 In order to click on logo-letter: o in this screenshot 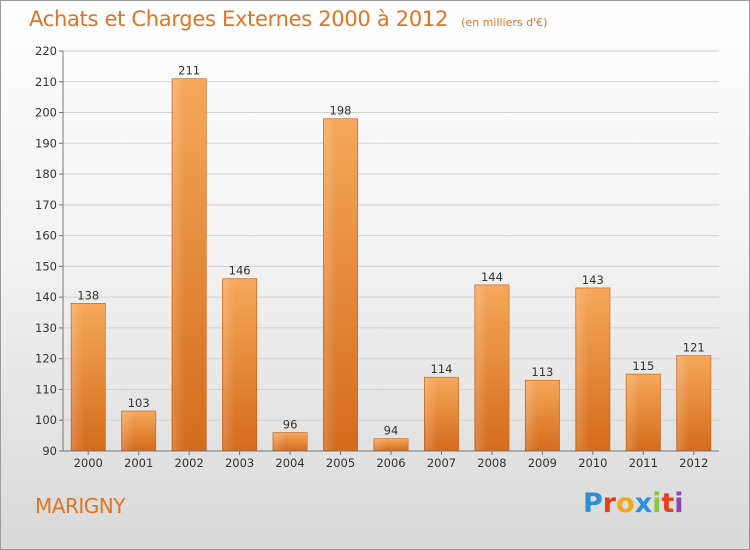, I will do `click(625, 503)`.